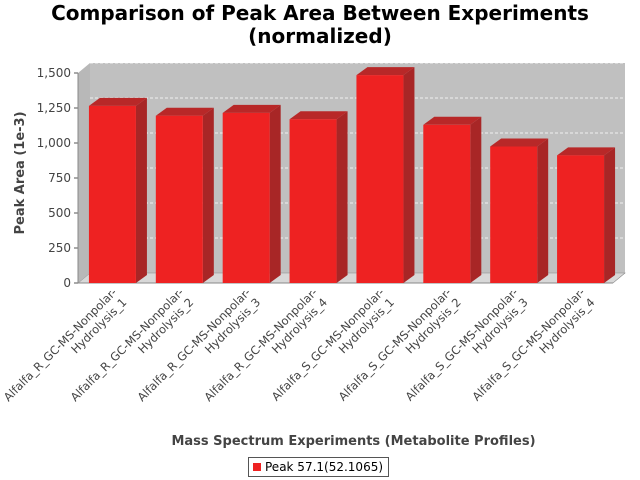  Describe the element at coordinates (324, 467) in the screenshot. I see `legend-label: Peak 57.1(52.1065)` at that location.